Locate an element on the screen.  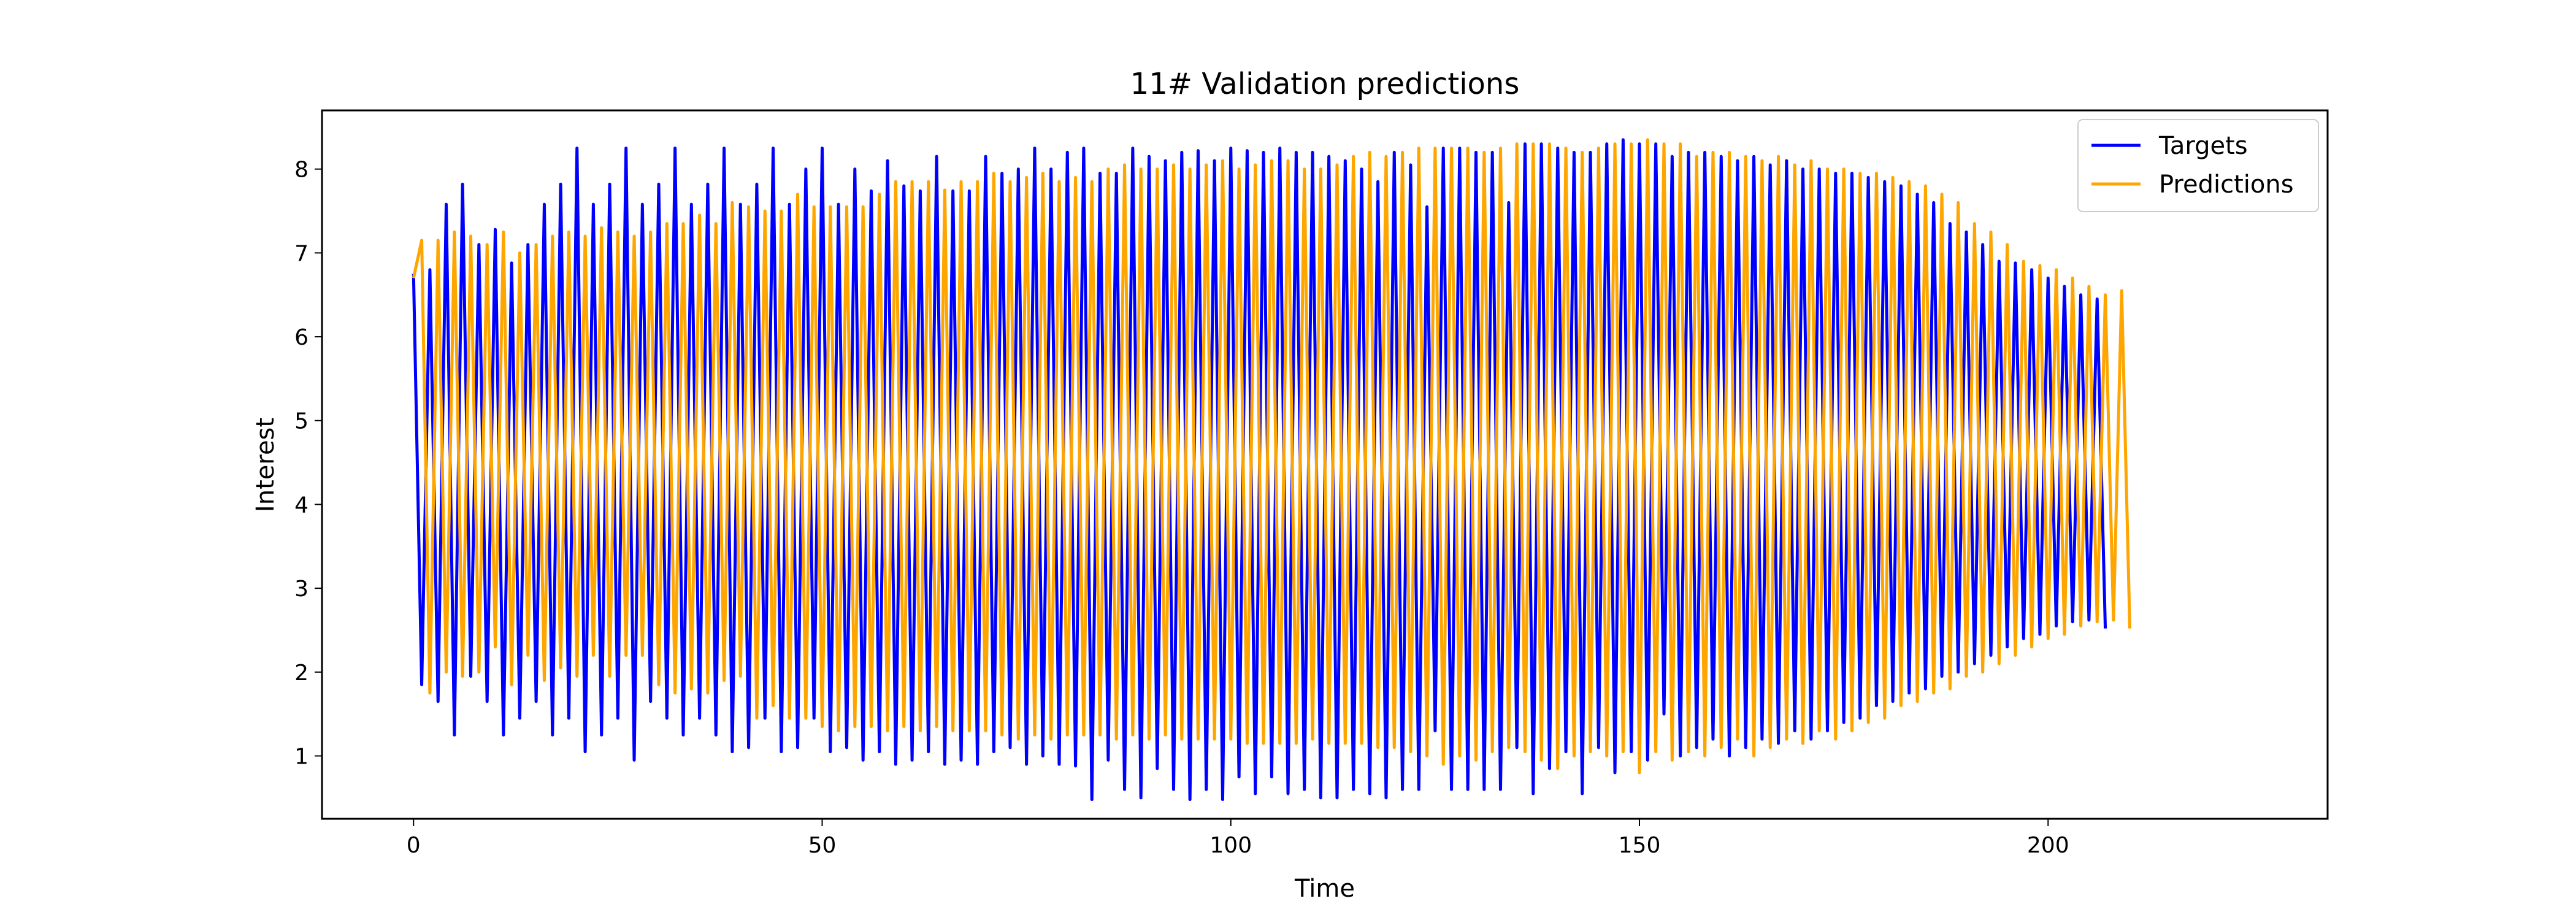
x-tick-label: 200 is located at coordinates (2048, 845).